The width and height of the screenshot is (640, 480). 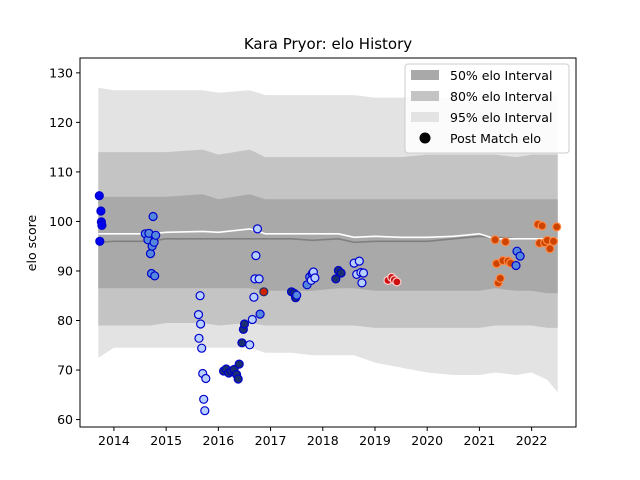 What do you see at coordinates (427, 440) in the screenshot?
I see `x-tick-label: 2020` at bounding box center [427, 440].